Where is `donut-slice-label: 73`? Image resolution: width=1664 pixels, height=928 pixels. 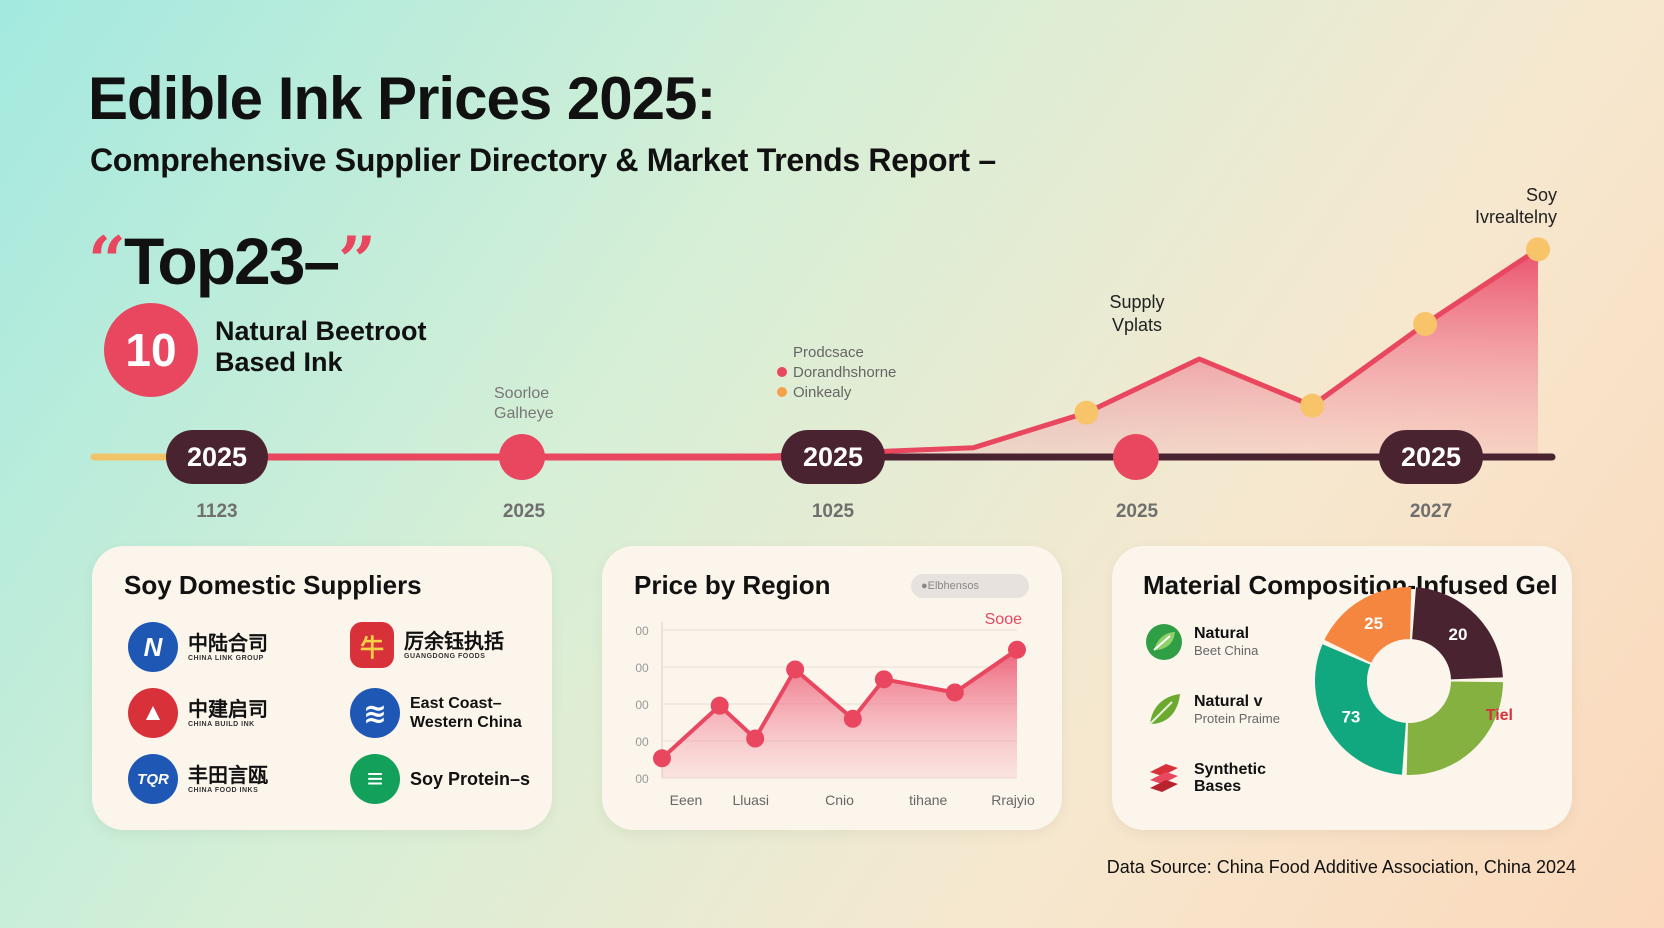
donut-slice-label: 73 is located at coordinates (1350, 716).